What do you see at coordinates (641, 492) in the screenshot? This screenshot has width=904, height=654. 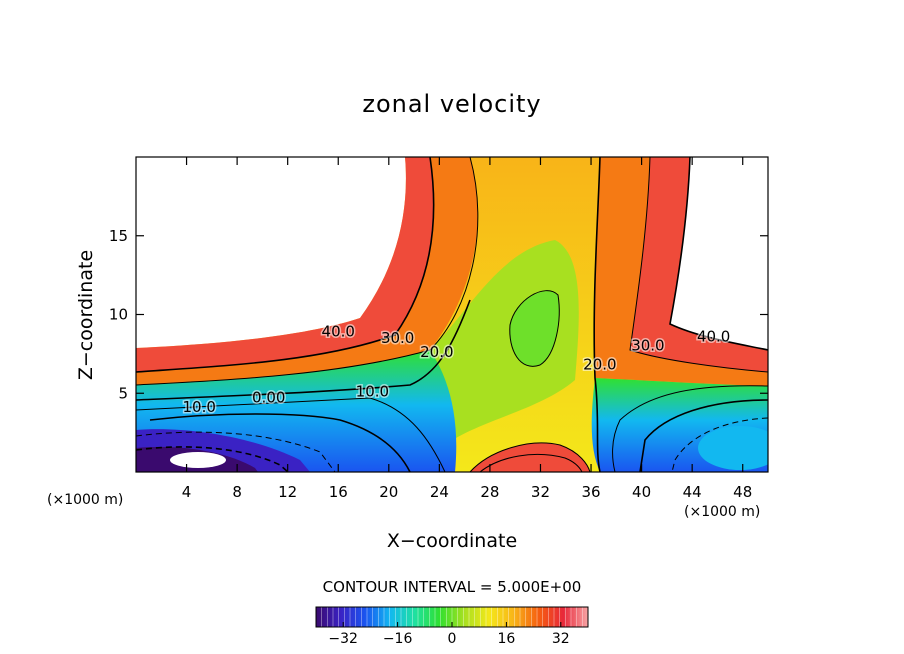 I see `x-tick-label: 40` at bounding box center [641, 492].